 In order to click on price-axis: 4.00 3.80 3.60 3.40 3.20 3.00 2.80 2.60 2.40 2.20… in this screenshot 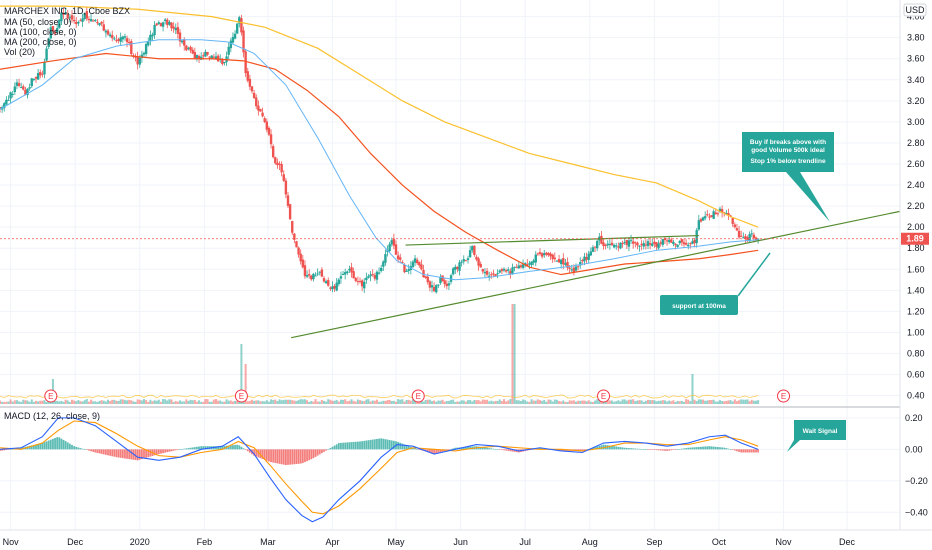, I will do `click(916, 206)`.